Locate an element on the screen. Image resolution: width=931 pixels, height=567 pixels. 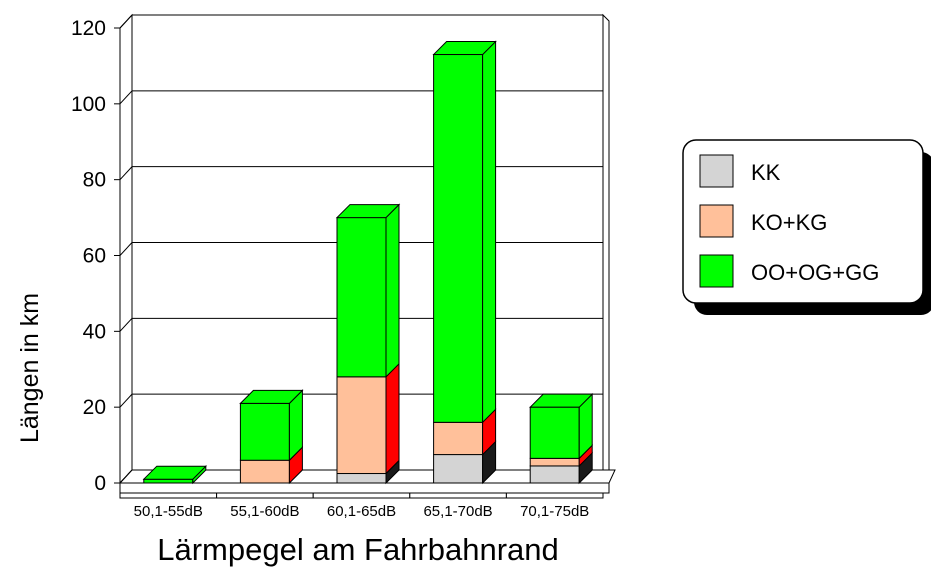
legend: KK KO+KG OO+OG+GG is located at coordinates (806, 227).